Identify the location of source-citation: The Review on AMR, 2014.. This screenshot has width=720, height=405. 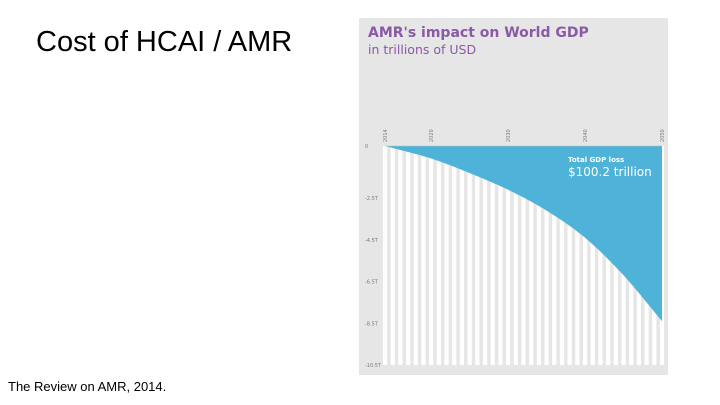
(87, 386).